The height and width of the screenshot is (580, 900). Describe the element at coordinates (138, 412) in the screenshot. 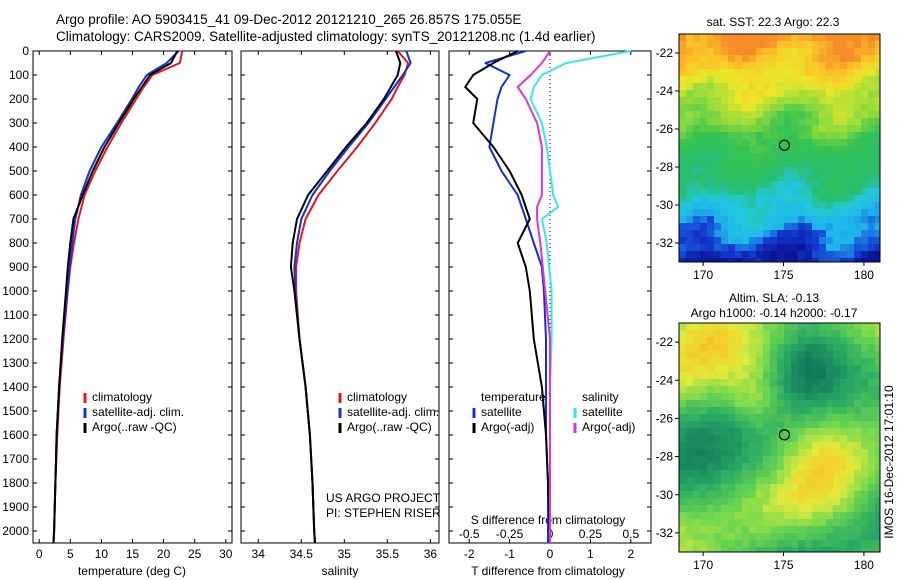

I see `legend-label: satellite-adj. clim.` at that location.